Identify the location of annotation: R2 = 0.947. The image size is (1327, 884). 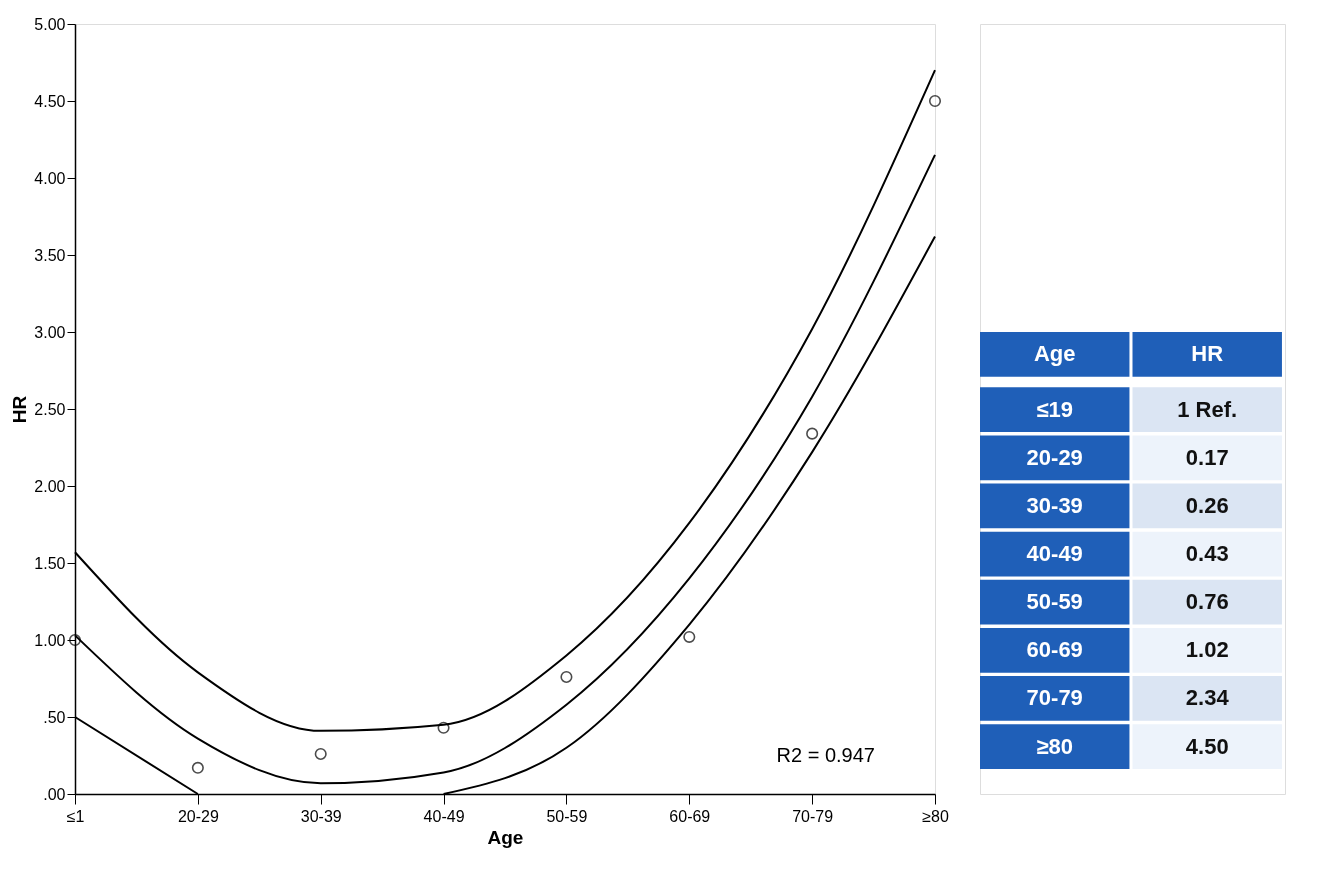
(825, 755).